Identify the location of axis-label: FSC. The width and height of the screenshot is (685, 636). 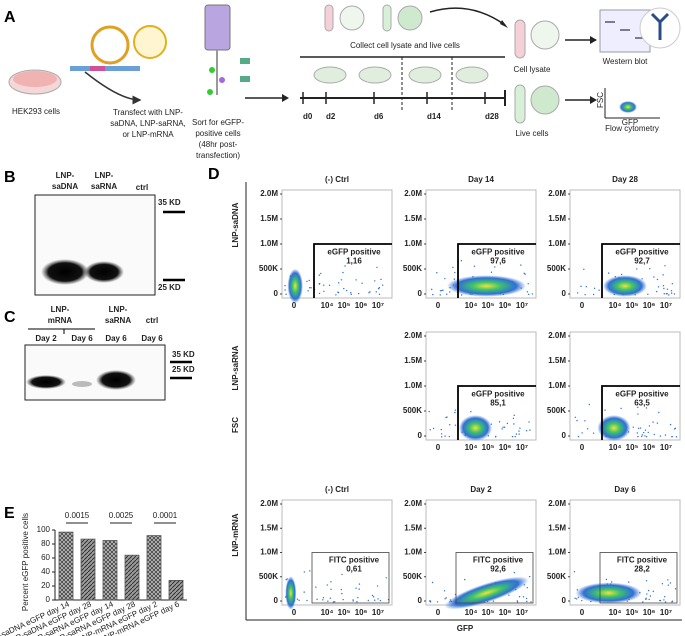
(235, 425).